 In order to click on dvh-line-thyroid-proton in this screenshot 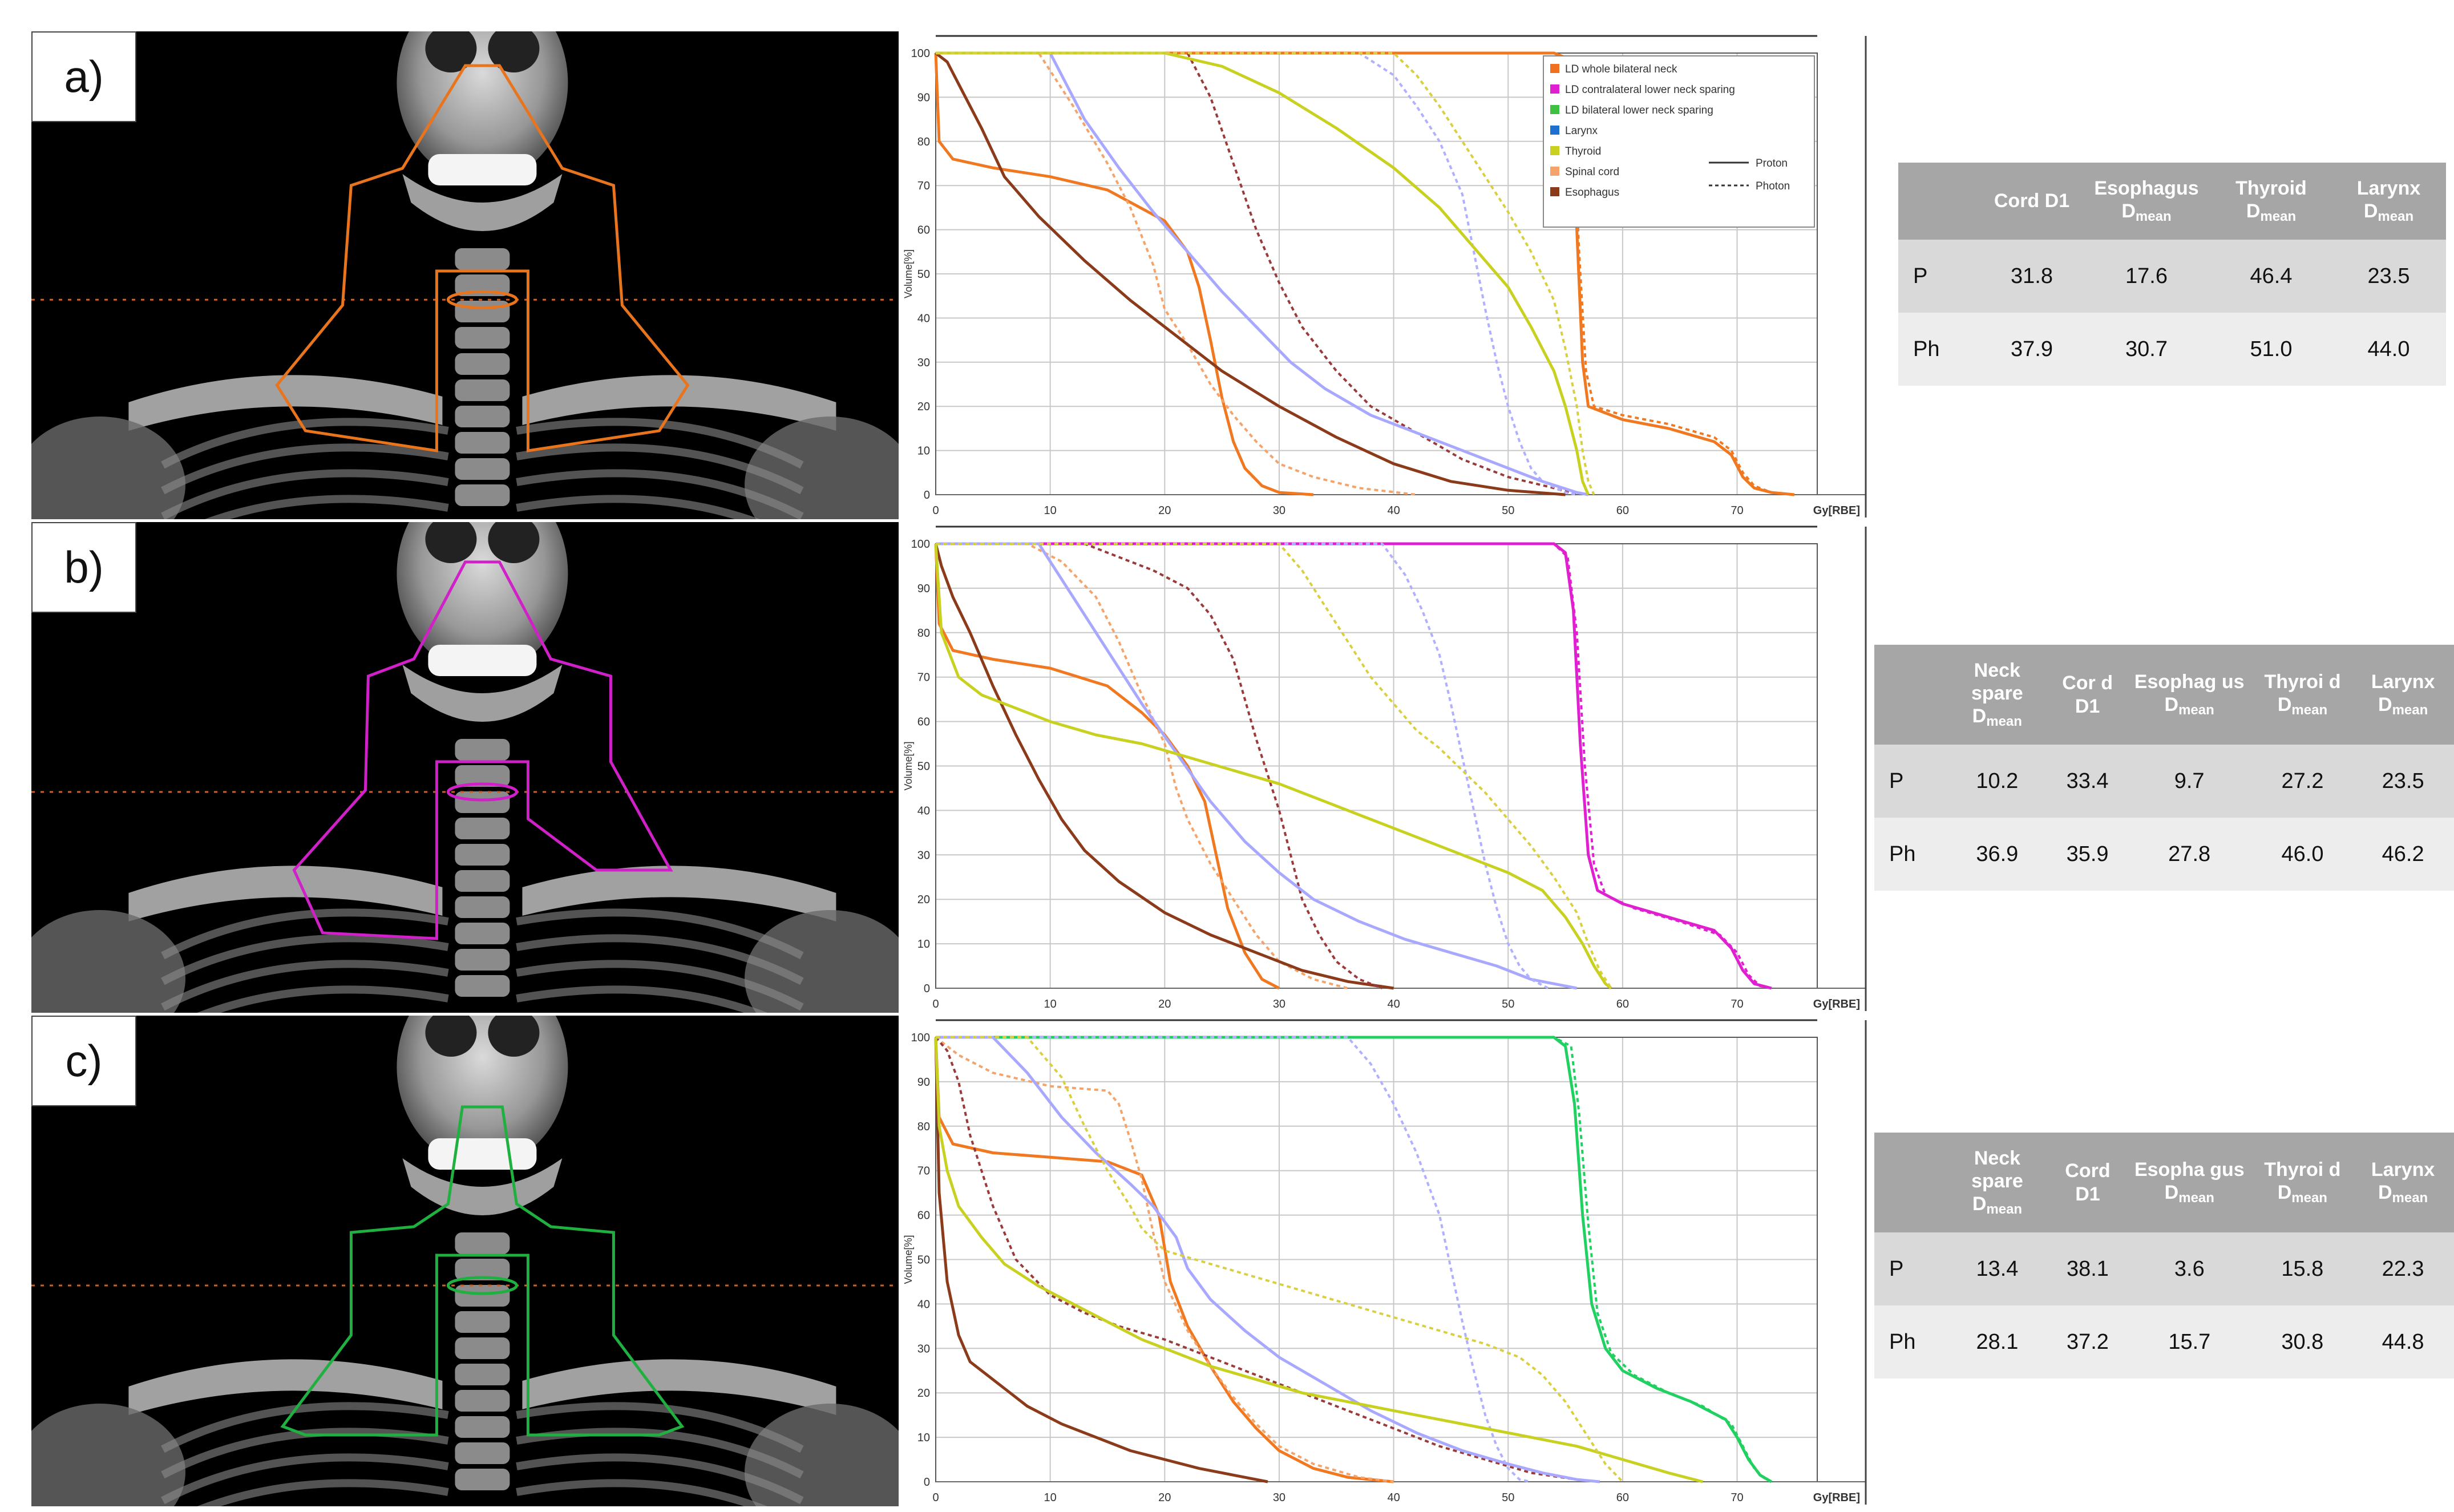, I will do `click(1263, 273)`.